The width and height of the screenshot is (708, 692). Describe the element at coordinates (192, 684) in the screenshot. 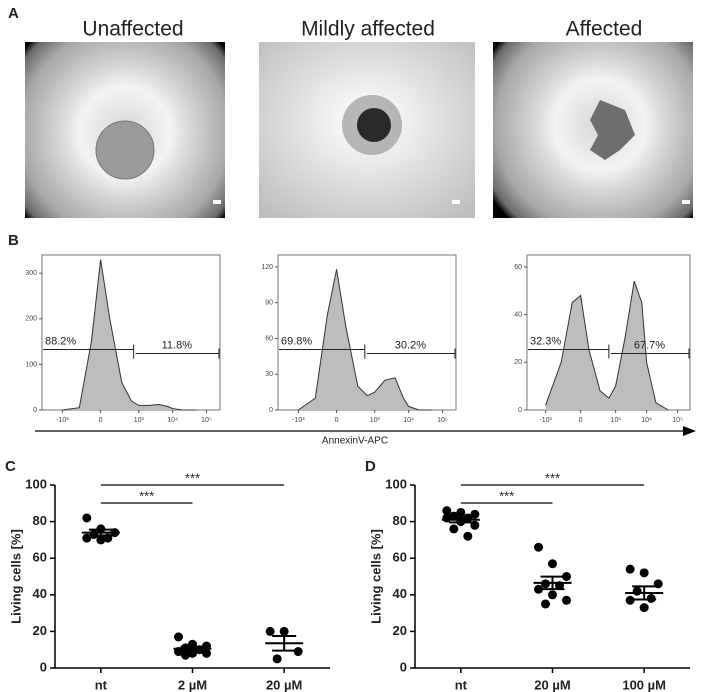

I see `x-tick-label: 2 µM` at that location.